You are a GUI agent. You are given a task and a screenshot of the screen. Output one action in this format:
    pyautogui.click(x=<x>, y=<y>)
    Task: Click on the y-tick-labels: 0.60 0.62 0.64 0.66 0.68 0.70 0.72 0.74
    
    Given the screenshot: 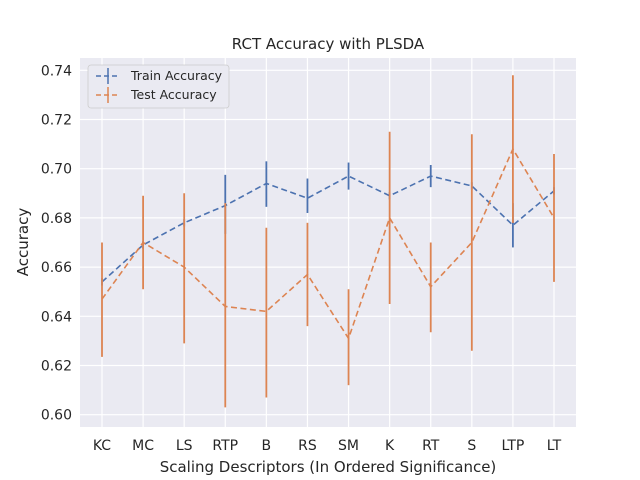 What is the action you would take?
    pyautogui.click(x=56, y=243)
    